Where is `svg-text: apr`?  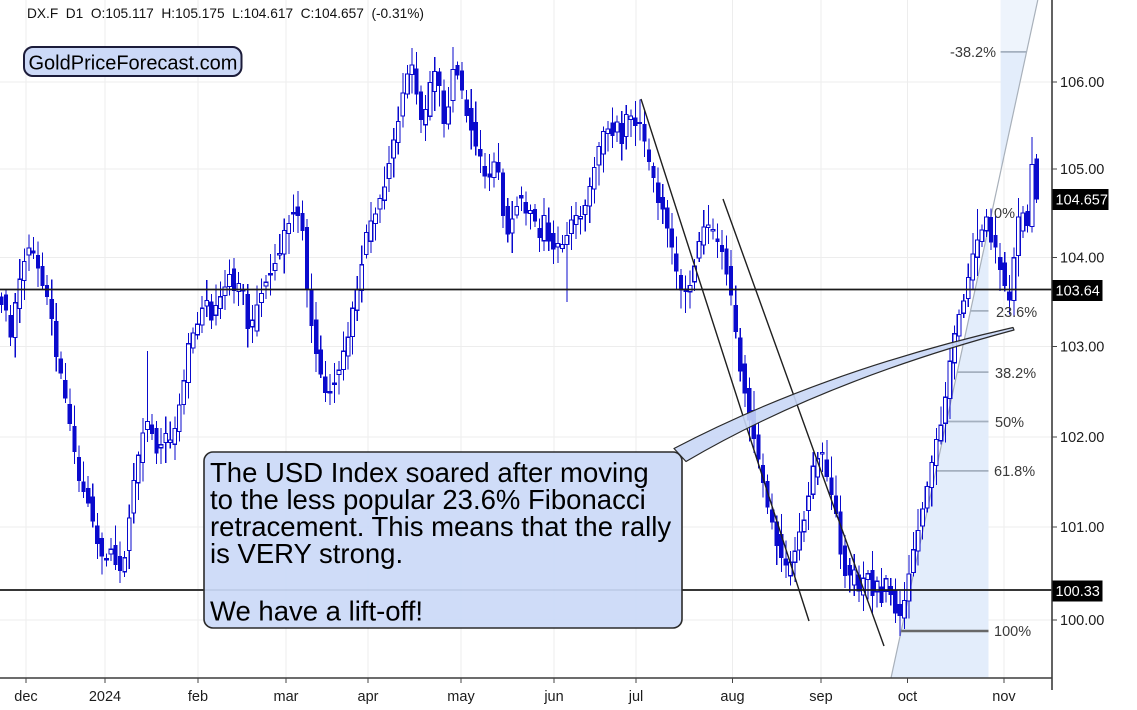 svg-text: apr is located at coordinates (368, 697).